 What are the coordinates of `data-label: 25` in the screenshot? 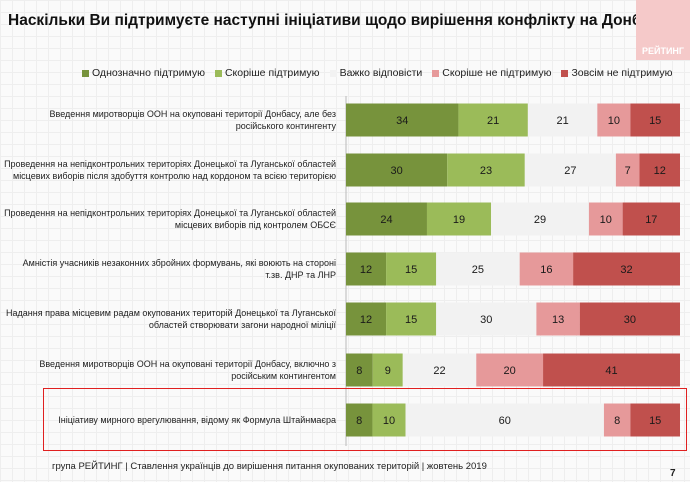 It's located at (478, 270).